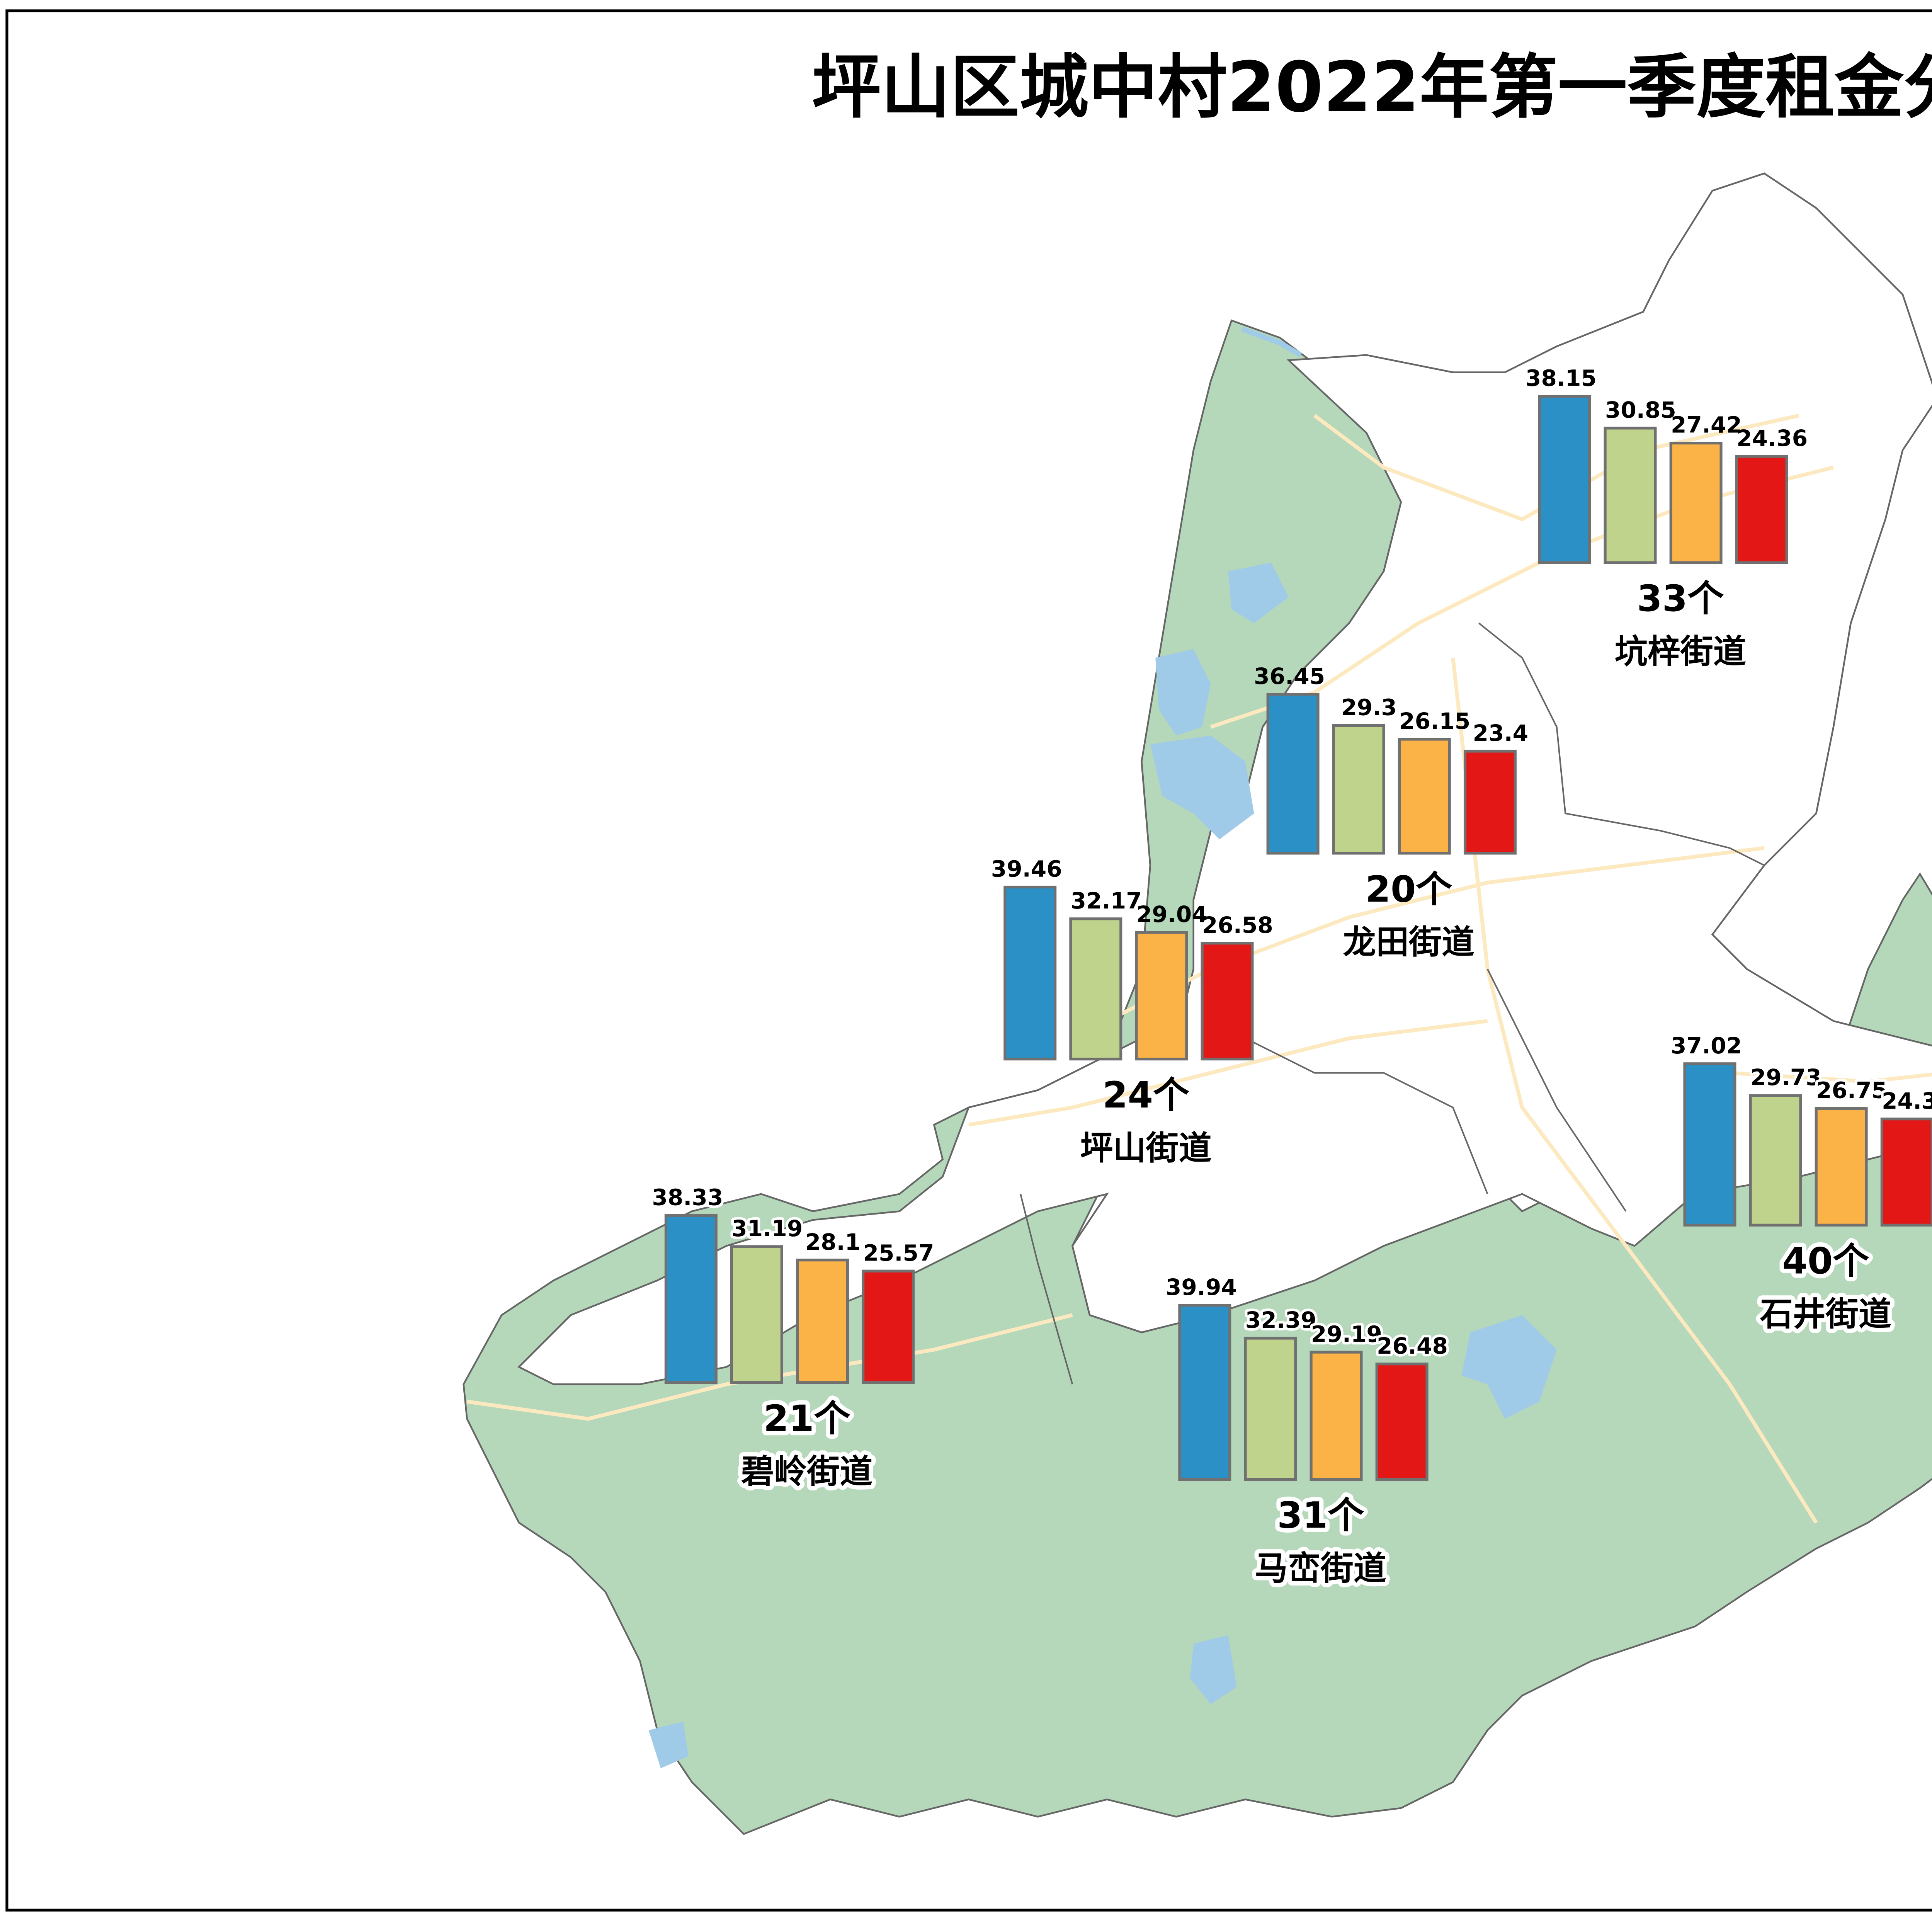  What do you see at coordinates (1145, 1095) in the screenshot?
I see `village-count: 24个` at bounding box center [1145, 1095].